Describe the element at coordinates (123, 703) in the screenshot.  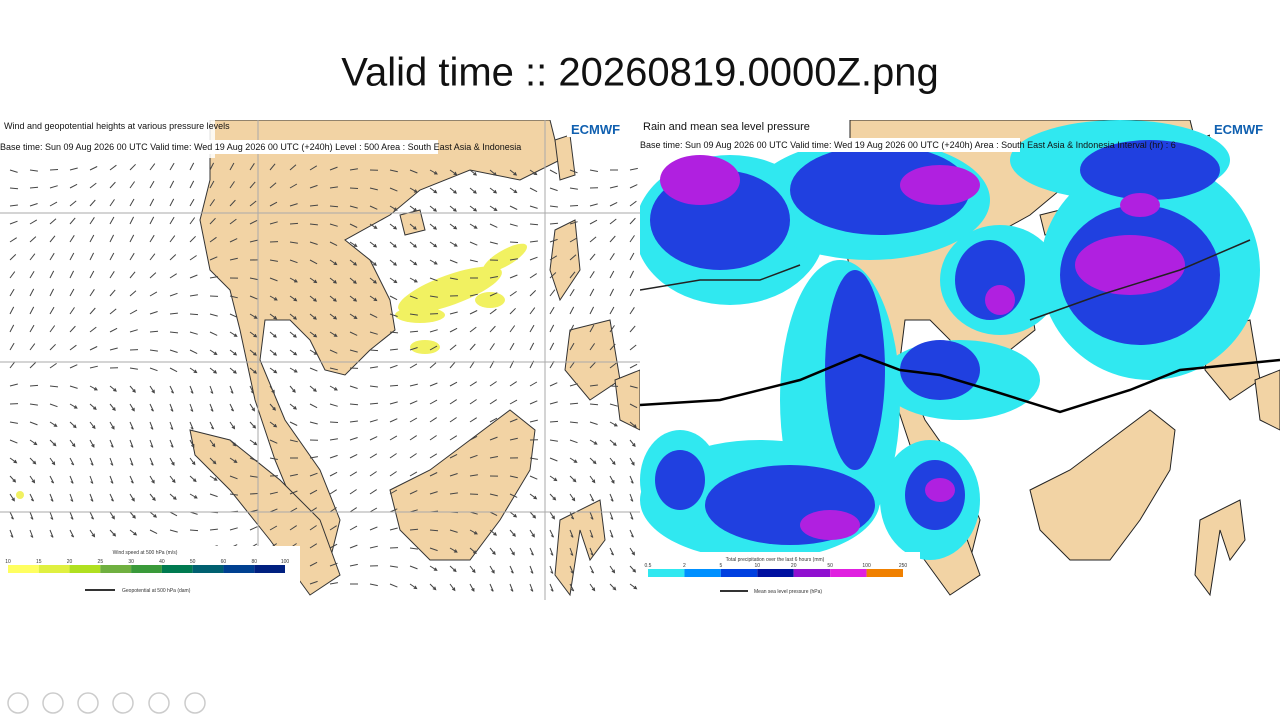
I see `slides-button` at that location.